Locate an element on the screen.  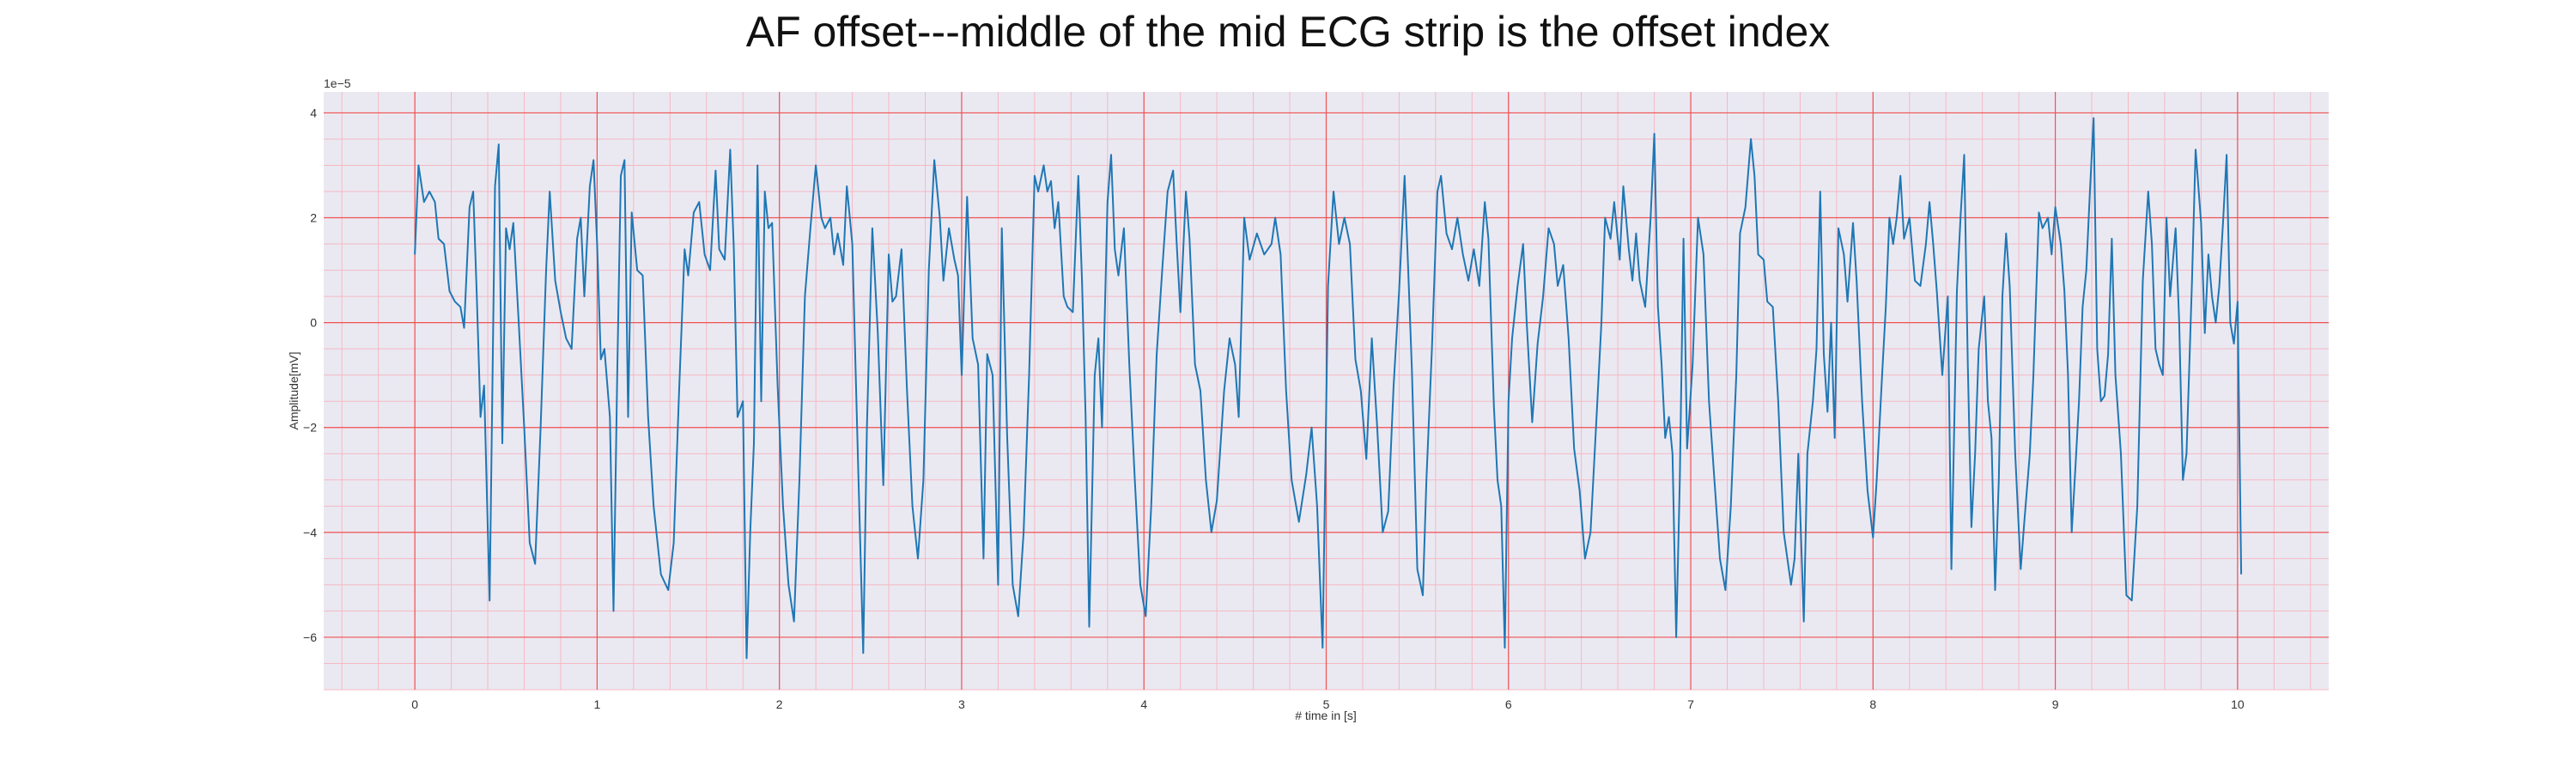
y-tick-label: 4 is located at coordinates (313, 113).